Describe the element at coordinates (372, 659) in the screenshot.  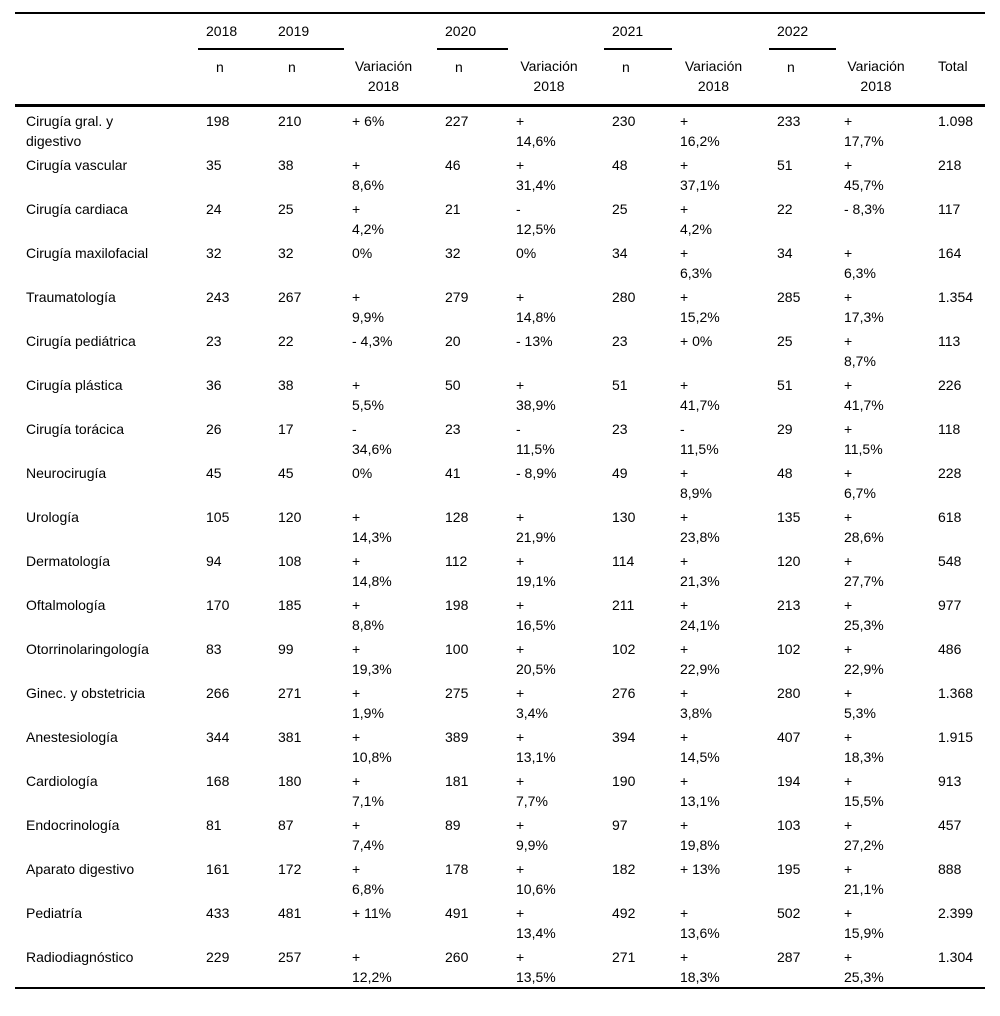
I see `variation-value-cell-2019: + 19,3%` at that location.